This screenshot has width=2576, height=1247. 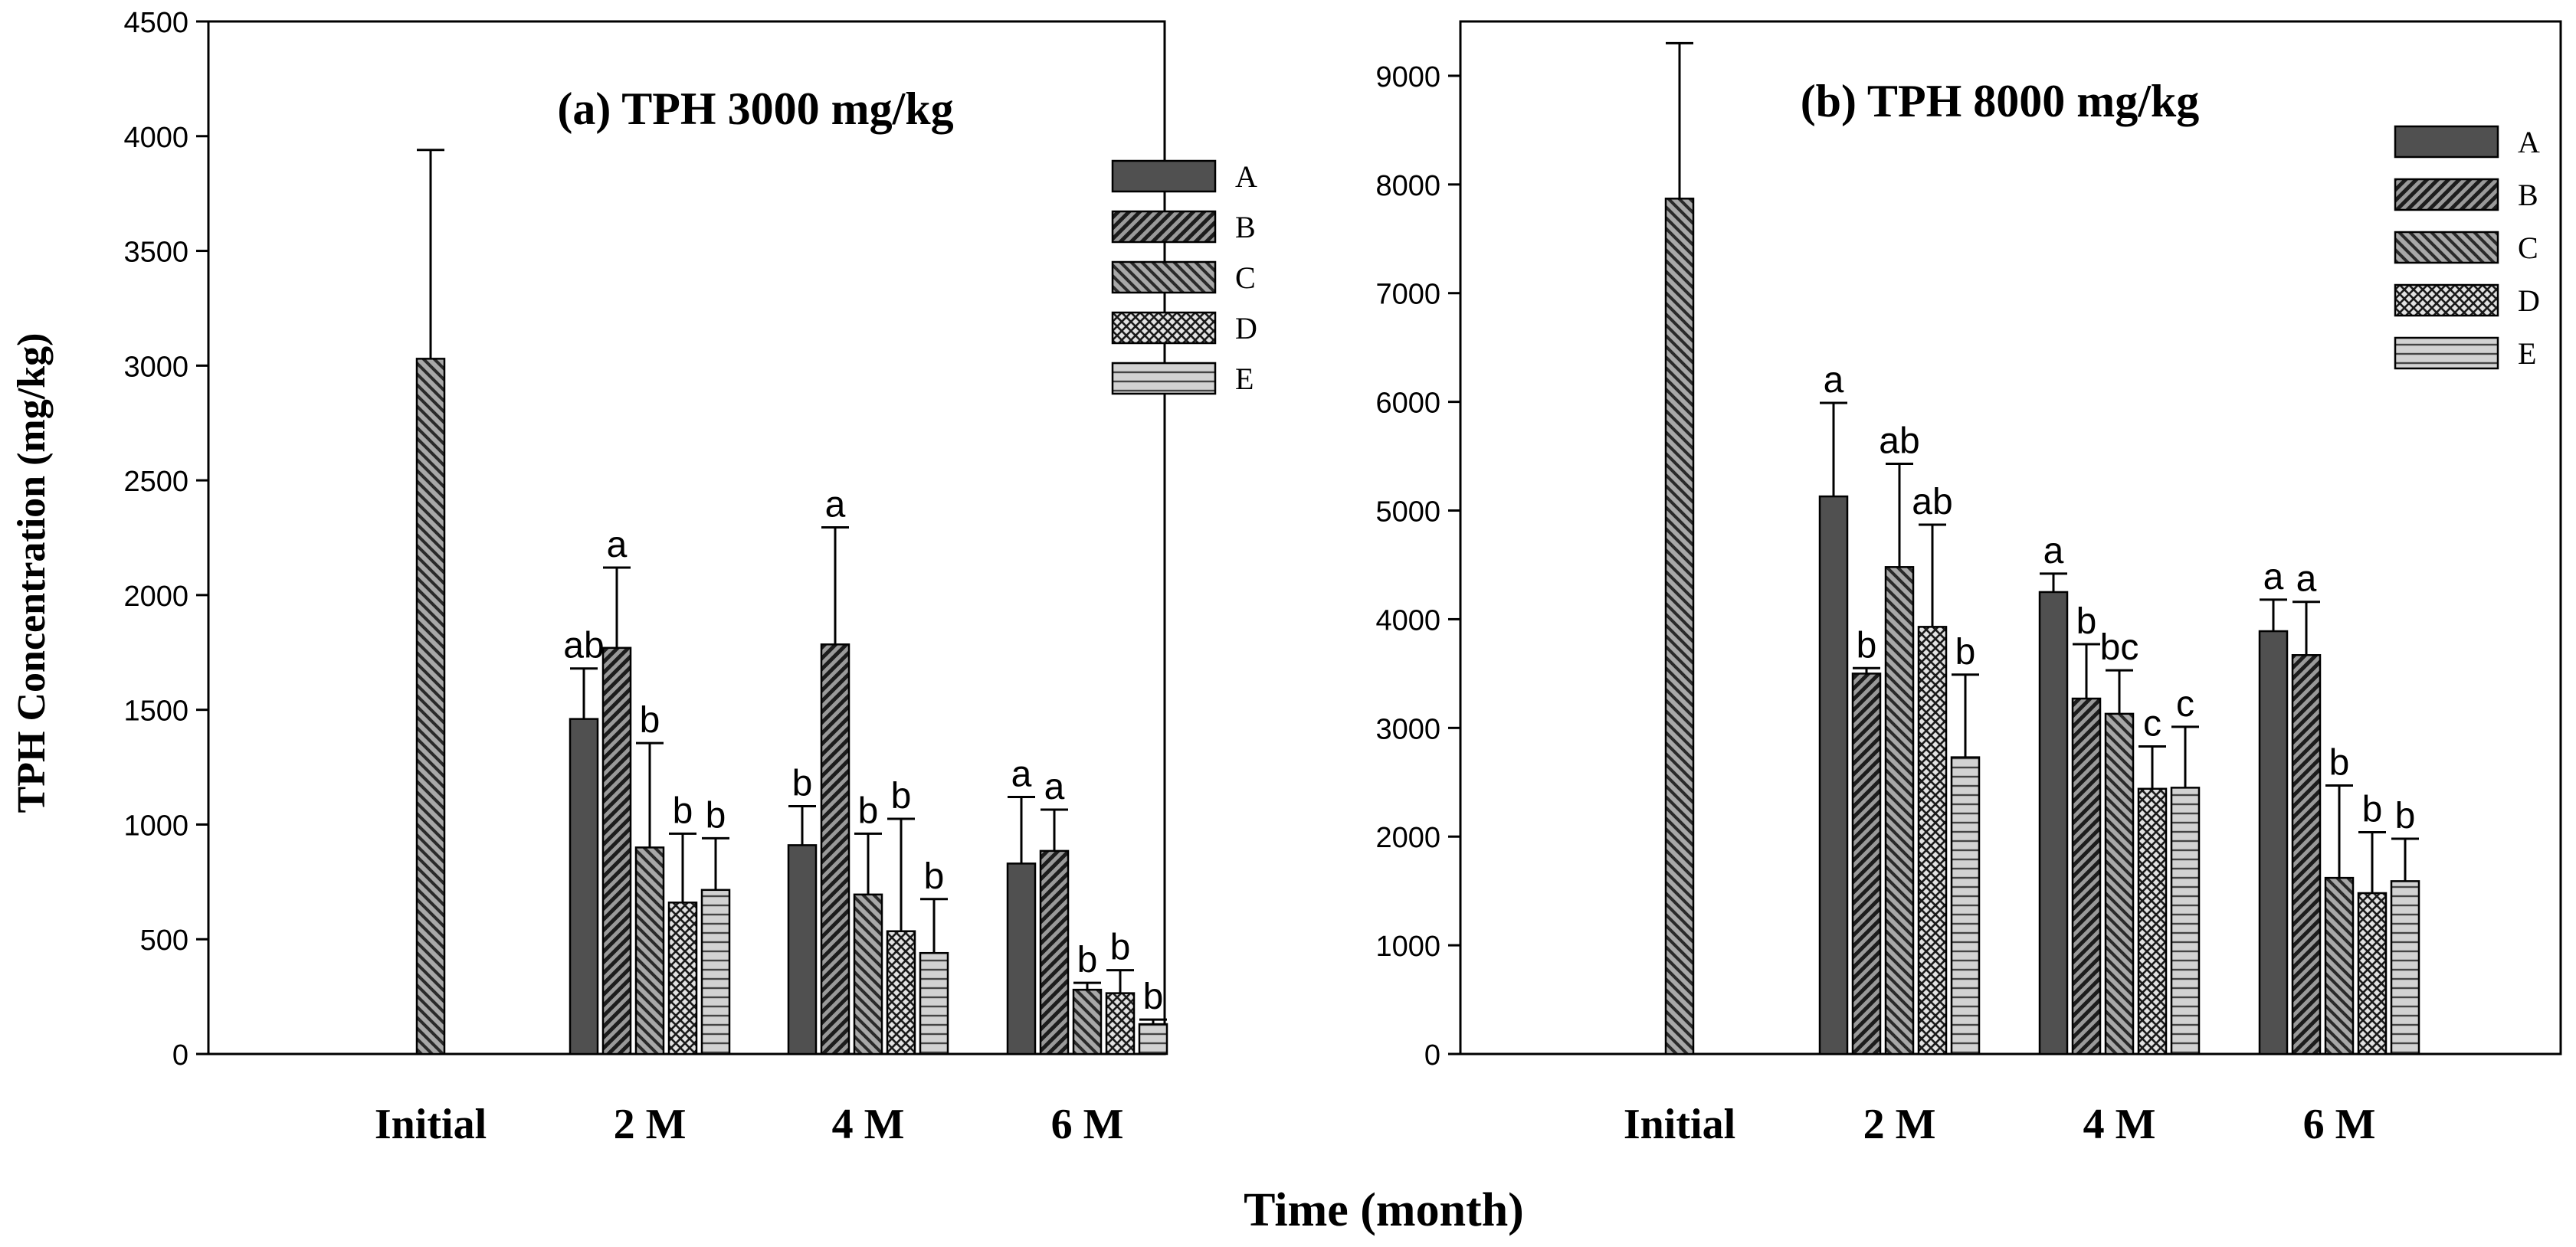 What do you see at coordinates (1384, 1210) in the screenshot?
I see `x-axis-label: Time (month)` at bounding box center [1384, 1210].